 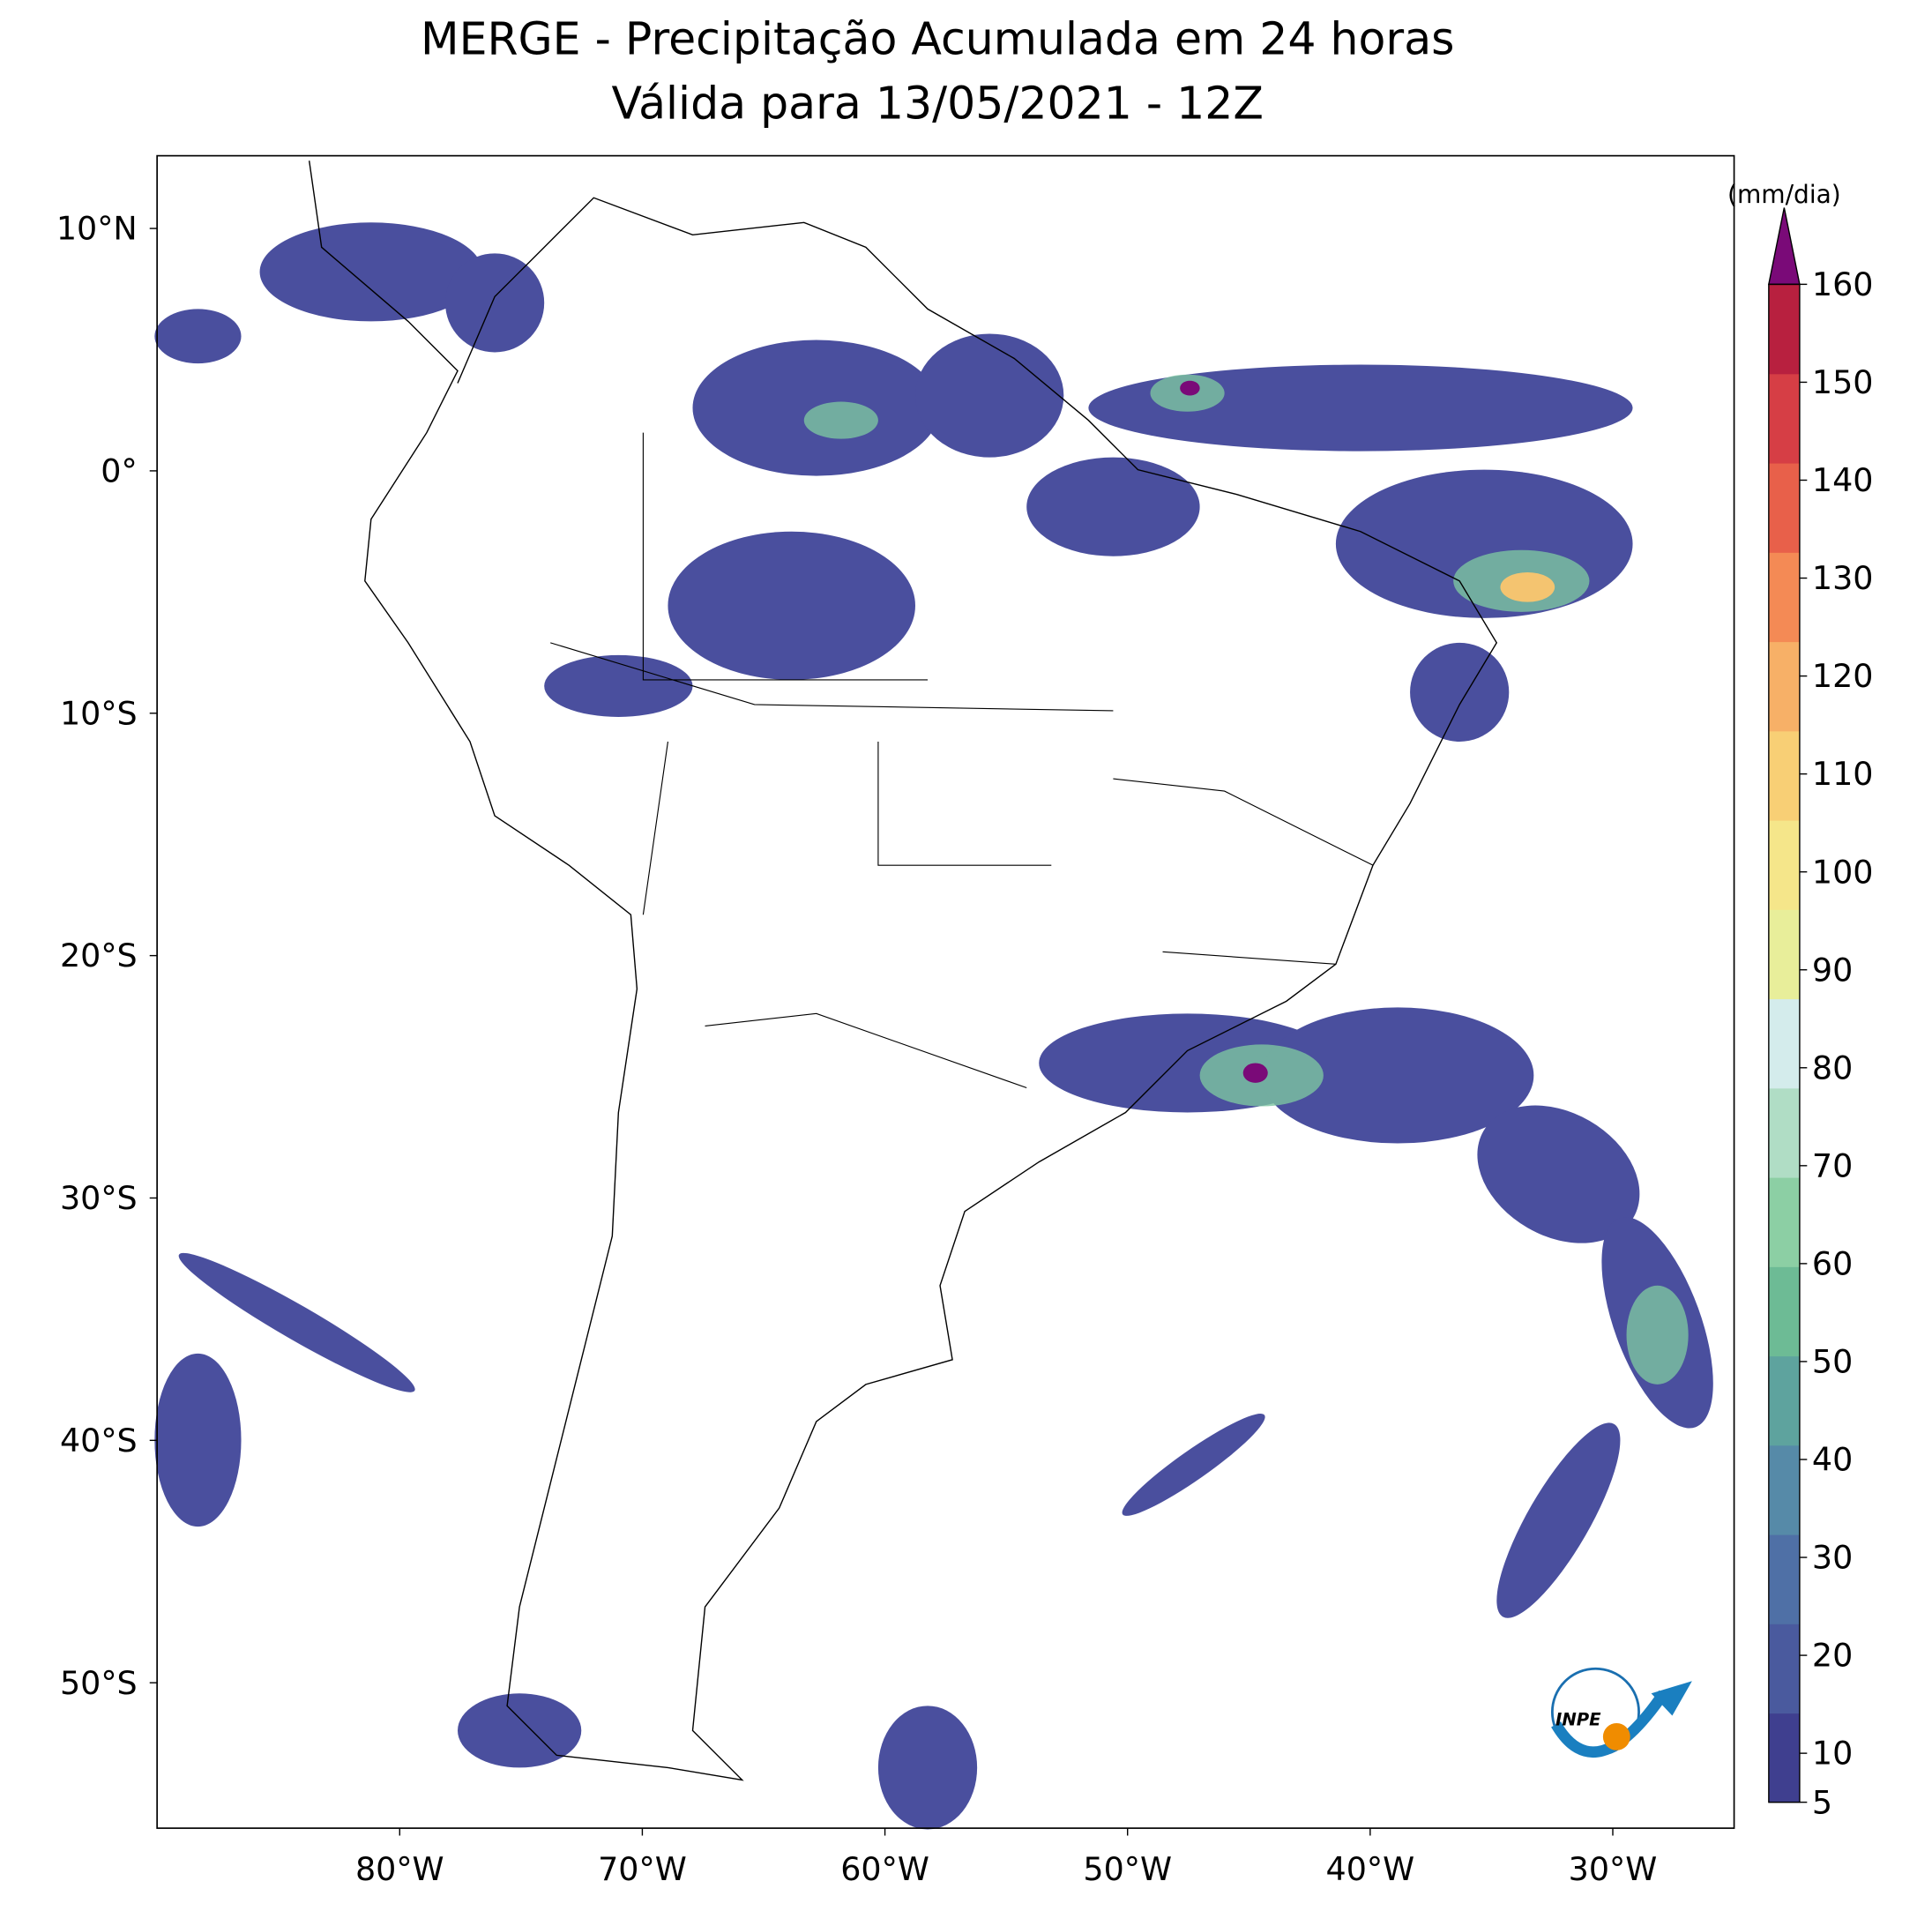 I want to click on colorbar-tick-label: 40, so click(x=1832, y=1460).